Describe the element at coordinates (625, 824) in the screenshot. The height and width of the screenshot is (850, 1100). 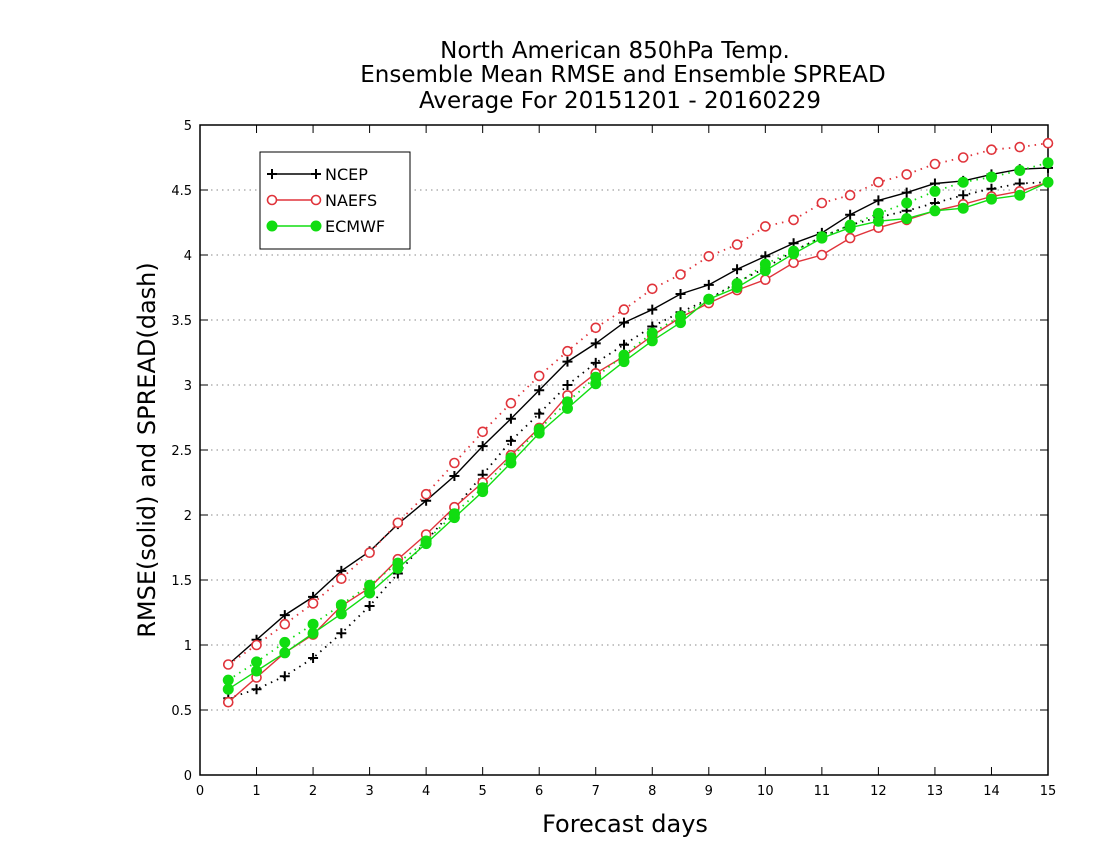
I see `x-axis-label: Forecast days` at that location.